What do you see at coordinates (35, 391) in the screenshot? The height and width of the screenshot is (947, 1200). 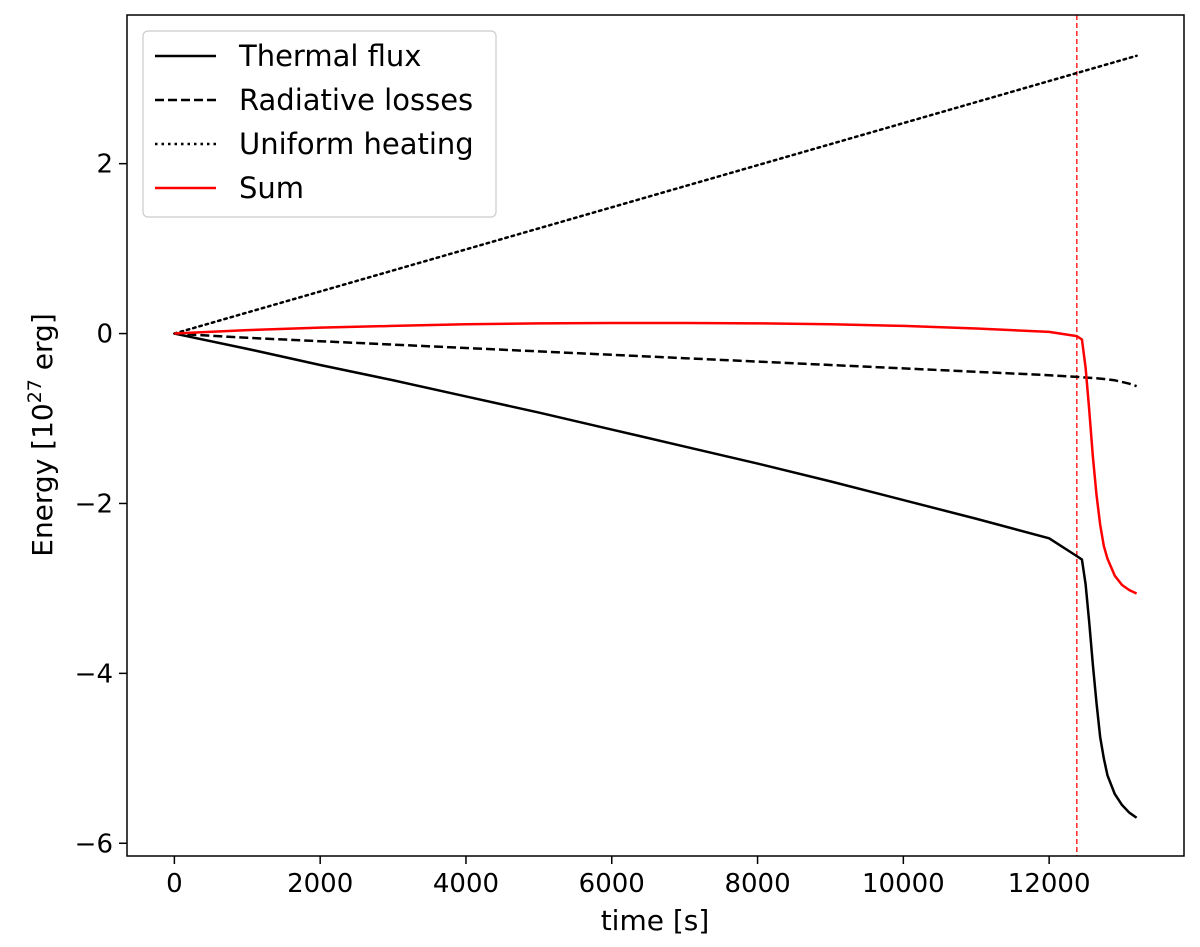 I see `y-axis-label-superscript: 27` at bounding box center [35, 391].